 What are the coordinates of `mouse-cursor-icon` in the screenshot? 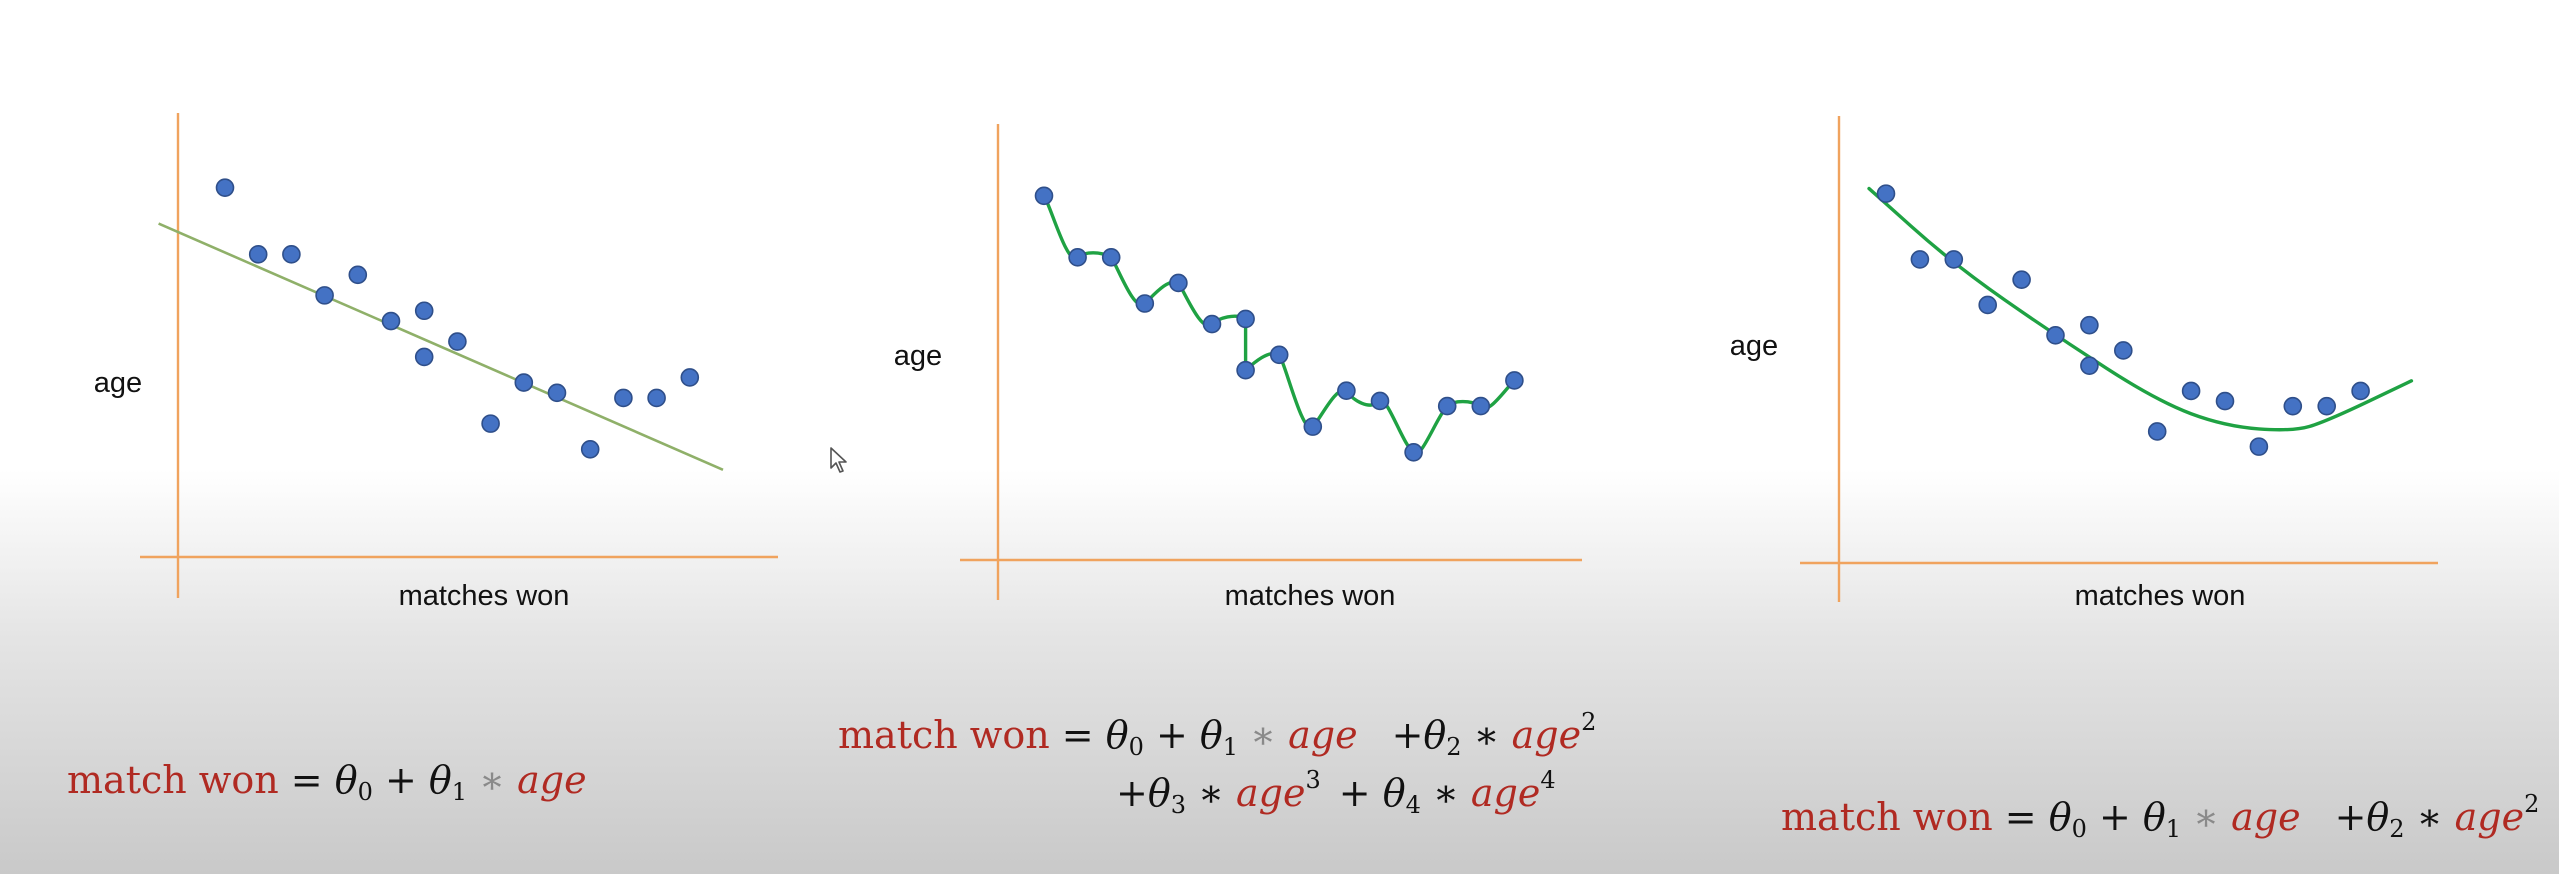 It's located at (838, 460).